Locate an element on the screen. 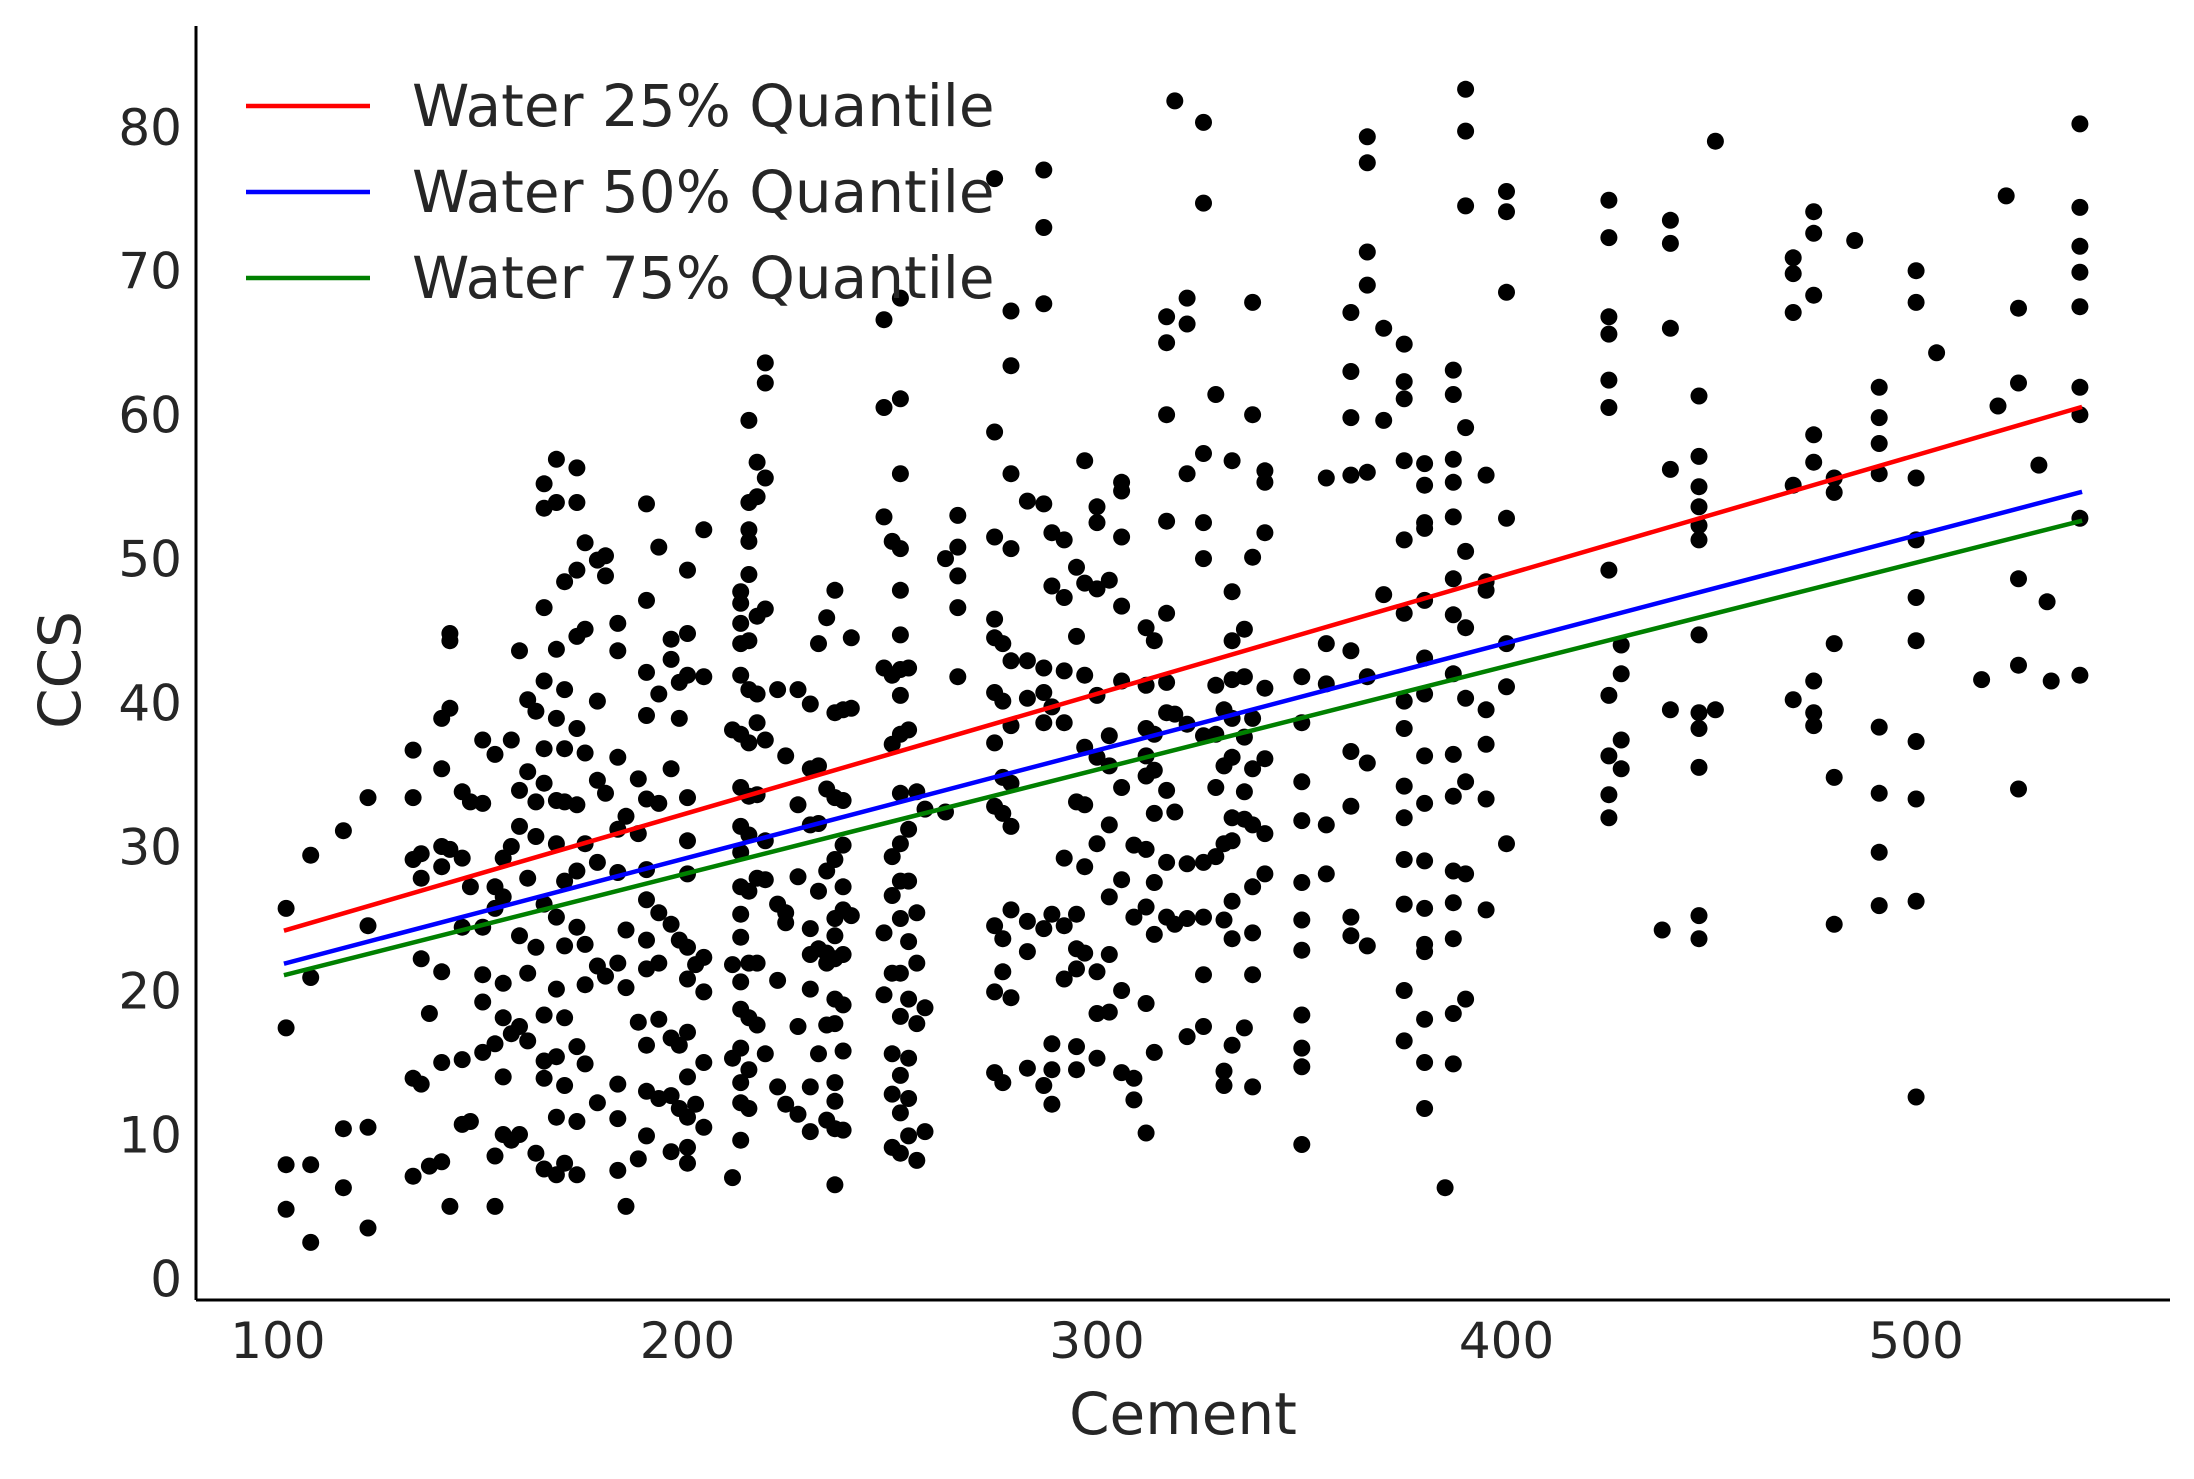 Image resolution: width=2194 pixels, height=1479 pixels. y-tick-label: 70 is located at coordinates (150, 272).